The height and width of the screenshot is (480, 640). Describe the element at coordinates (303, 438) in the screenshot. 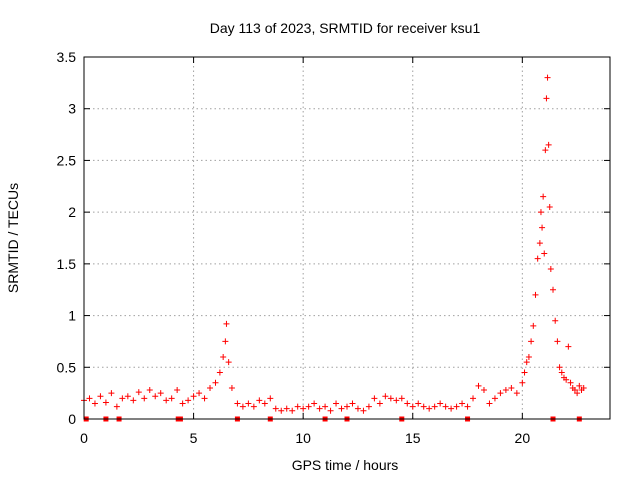

I see `x-tick-label: 10` at that location.